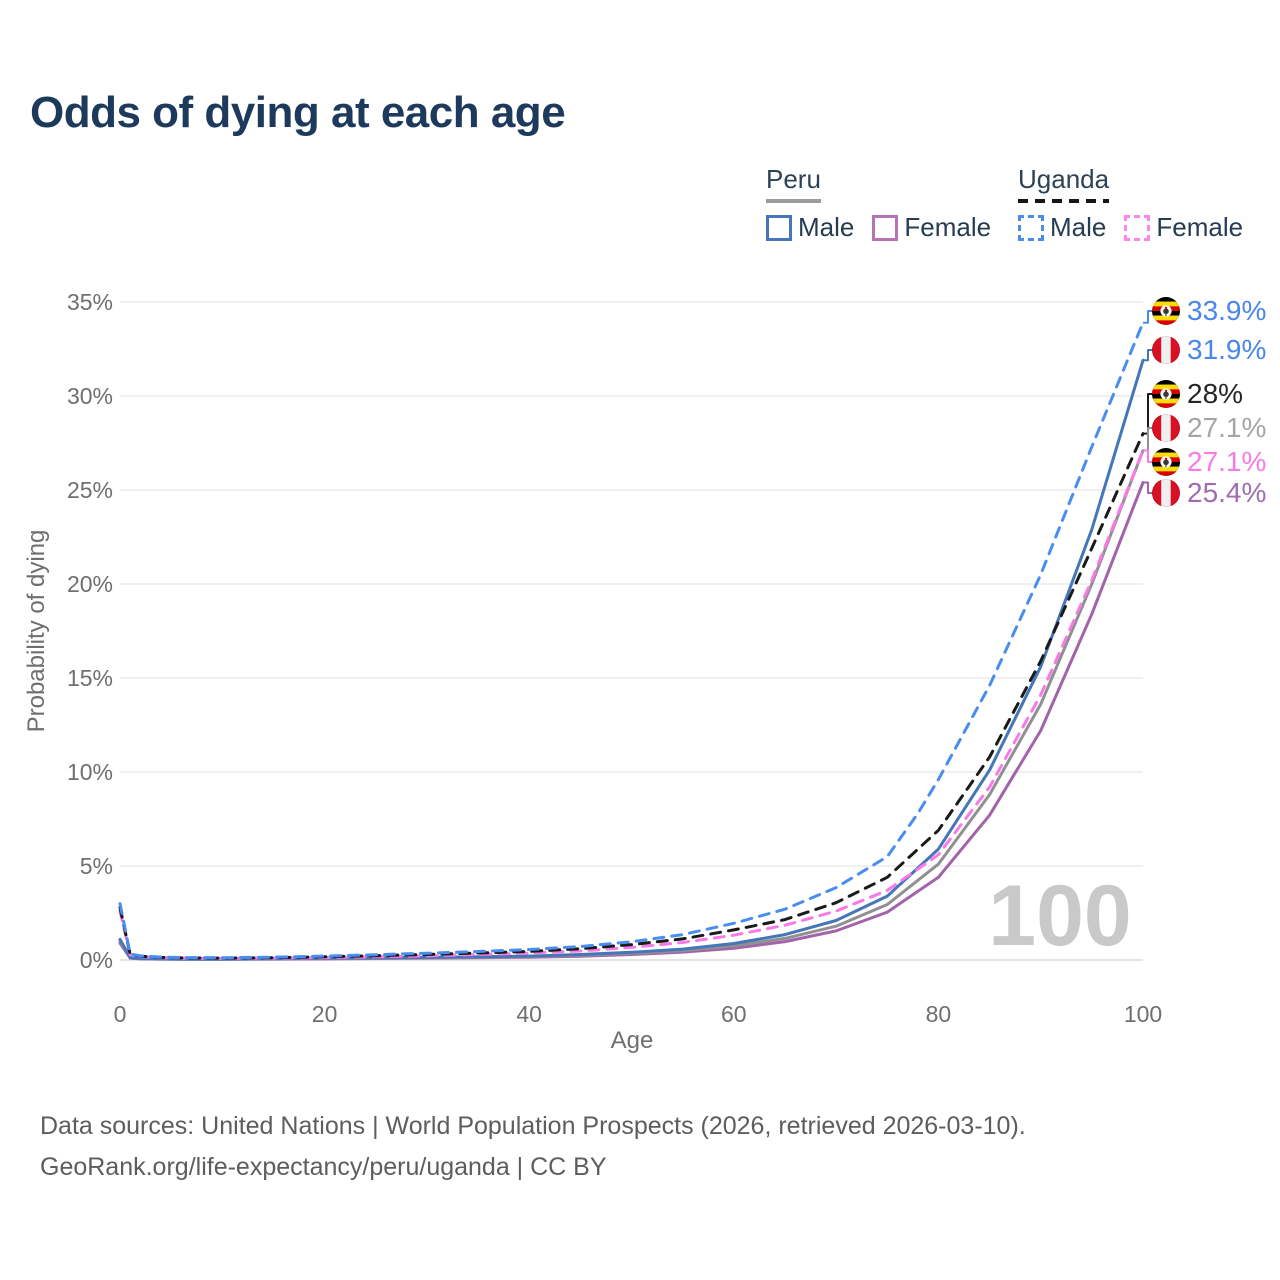 This screenshot has height=1280, width=1280. I want to click on y-axis-title: Probability of dying, so click(36, 631).